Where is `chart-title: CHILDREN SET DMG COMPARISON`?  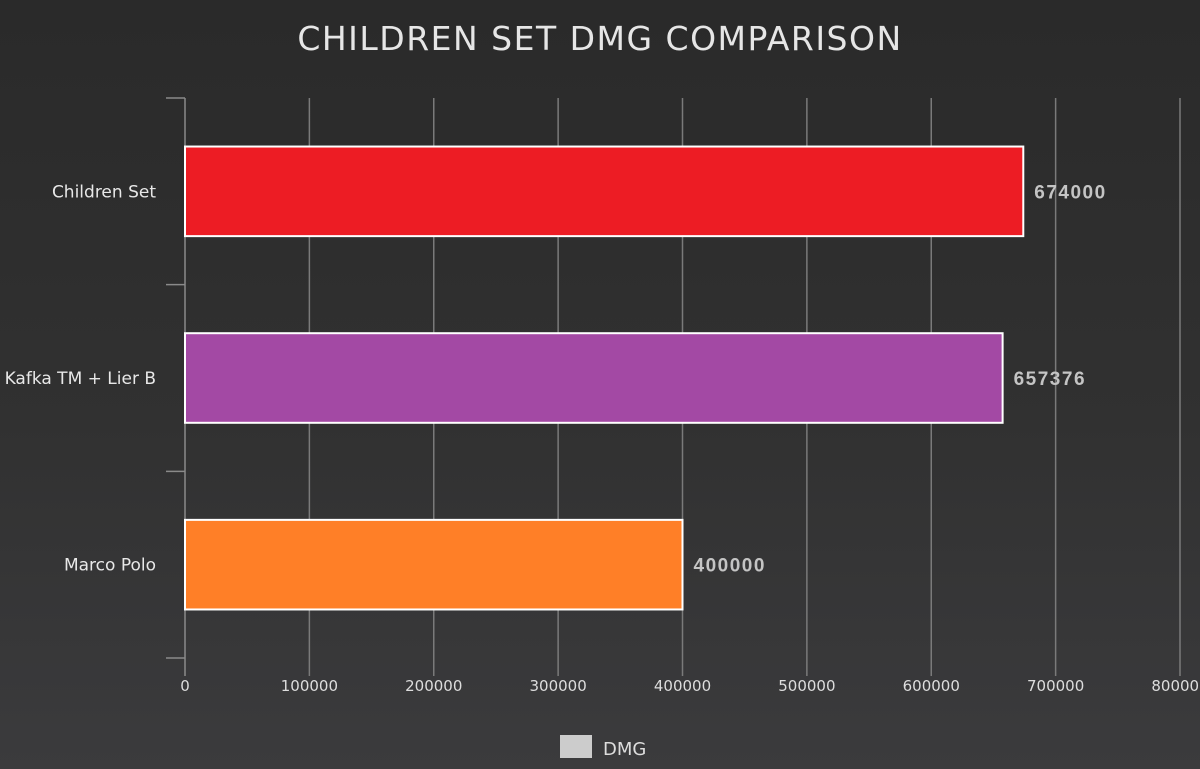
chart-title: CHILDREN SET DMG COMPARISON is located at coordinates (599, 38).